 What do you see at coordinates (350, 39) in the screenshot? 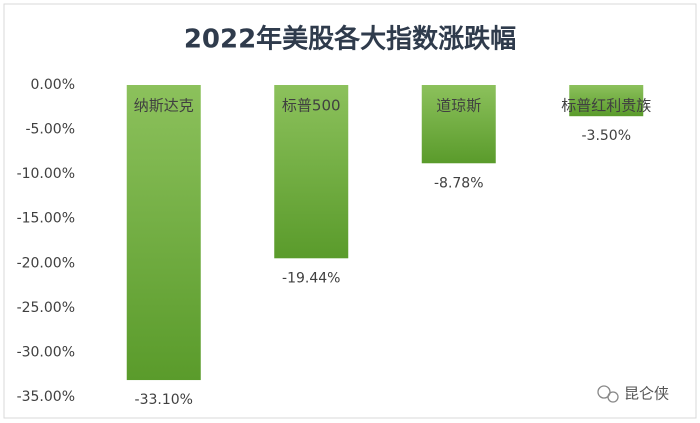
I see `chart-title: 2022年美股各大指数涨跌幅` at bounding box center [350, 39].